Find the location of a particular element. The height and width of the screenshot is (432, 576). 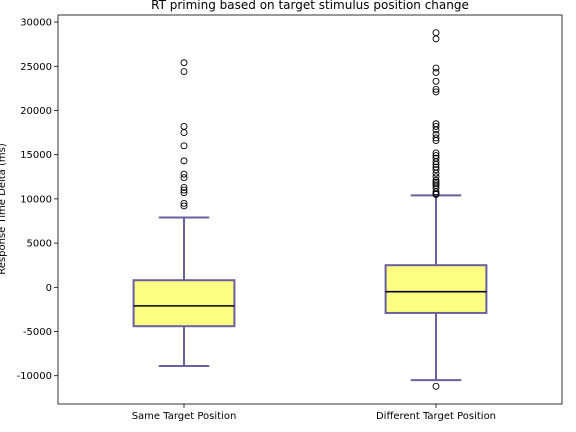

y-tick-label: 15000 is located at coordinates (36, 155).